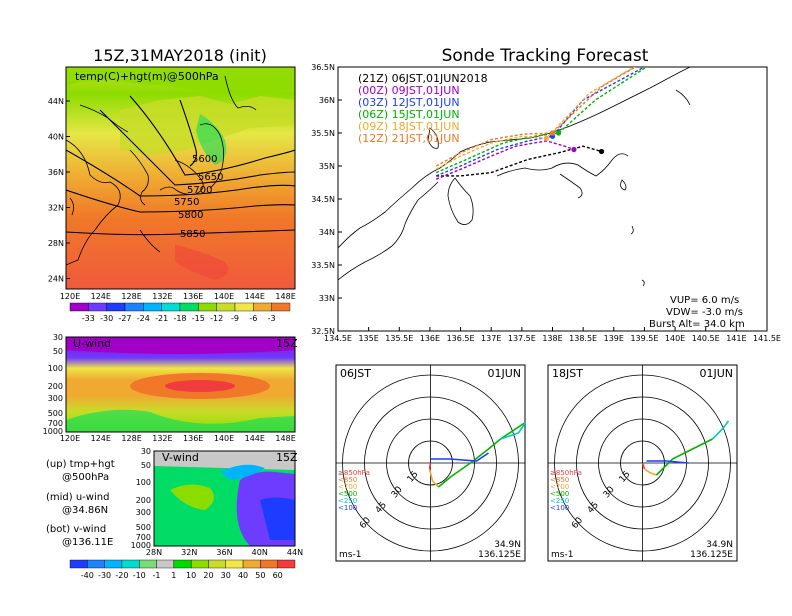  I want to click on level-legend-entry: <100, so click(347, 508).